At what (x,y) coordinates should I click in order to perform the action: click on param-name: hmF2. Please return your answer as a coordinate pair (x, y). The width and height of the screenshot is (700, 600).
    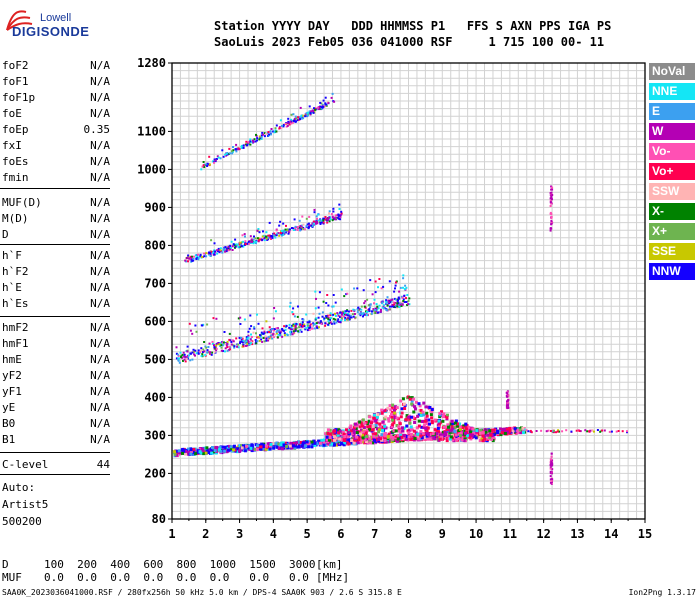
    Looking at the image, I should click on (15, 327).